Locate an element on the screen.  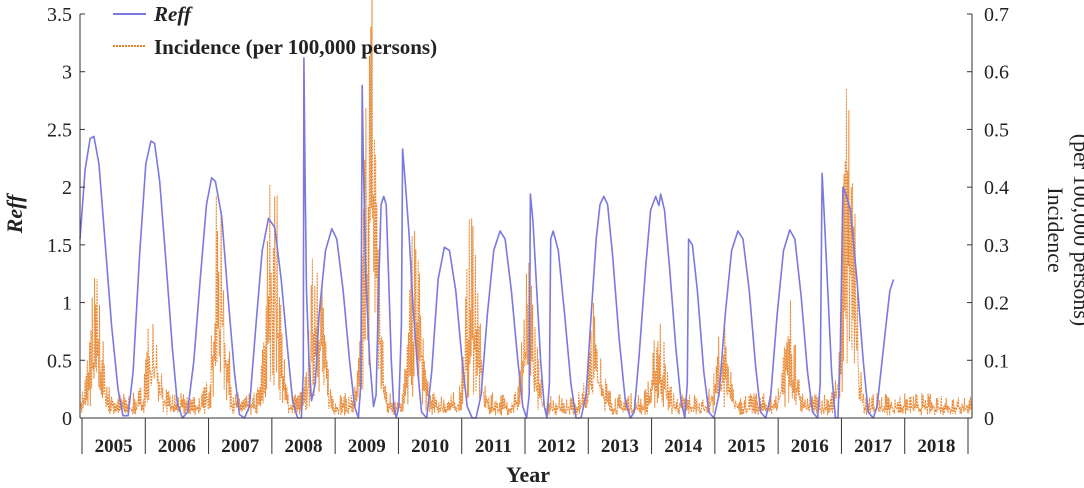
y-left-tick-label: 1 is located at coordinates (67, 304).